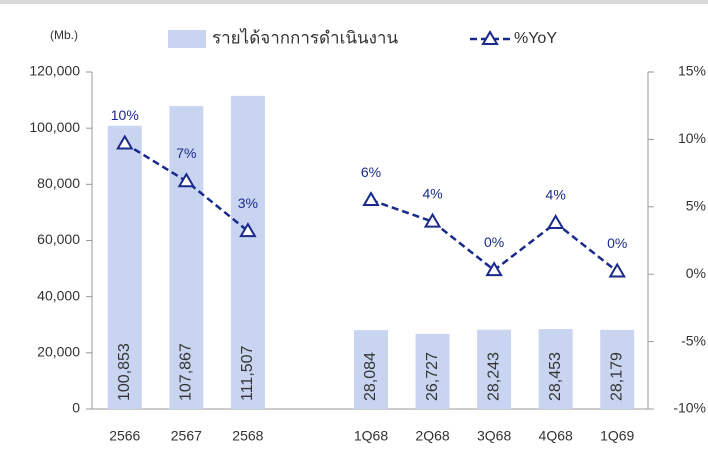  I want to click on y2-tick-label: 5%, so click(696, 206).